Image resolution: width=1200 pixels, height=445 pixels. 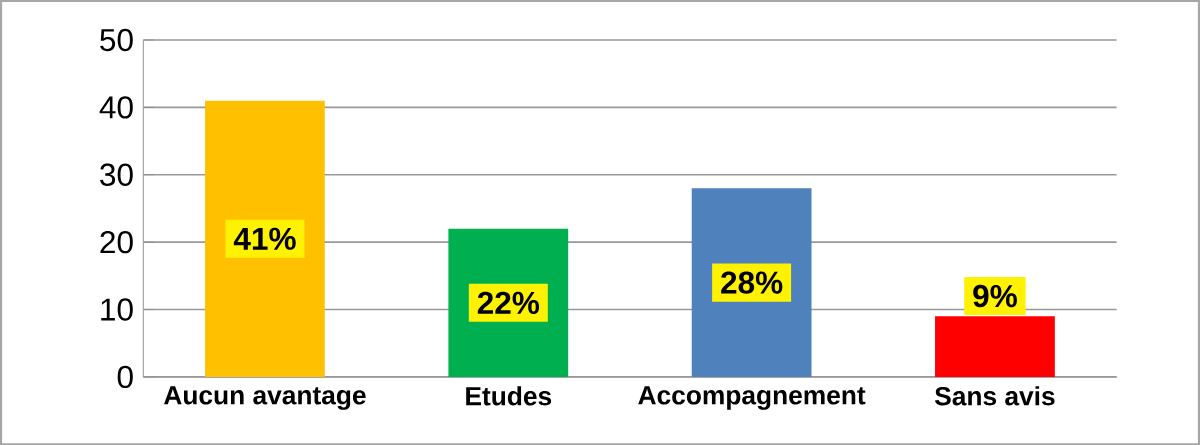 What do you see at coordinates (117, 309) in the screenshot?
I see `y-tick-label: 10` at bounding box center [117, 309].